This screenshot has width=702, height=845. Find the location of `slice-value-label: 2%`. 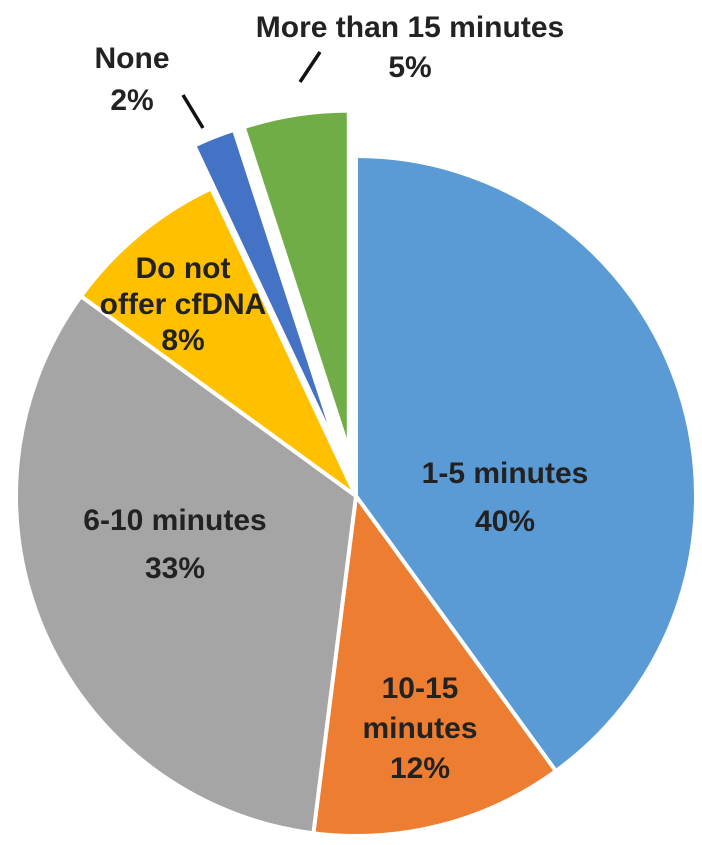

slice-value-label: 2% is located at coordinates (131, 100).